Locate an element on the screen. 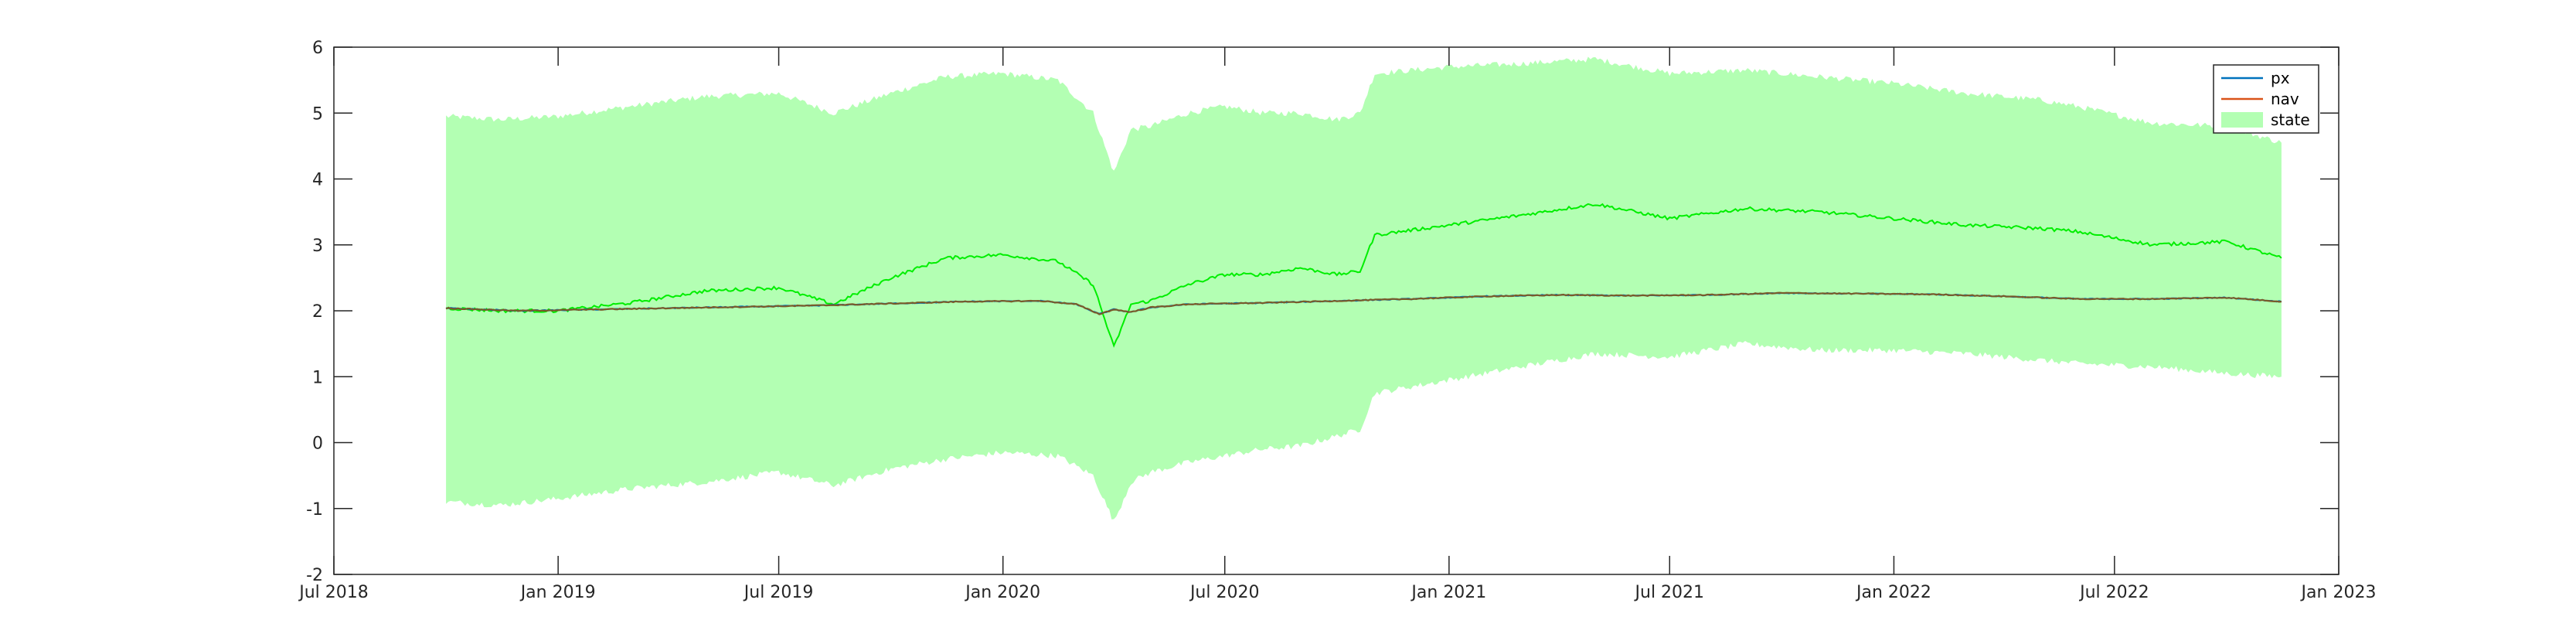 The height and width of the screenshot is (644, 2576). x-tick-label: Jul 2019 is located at coordinates (778, 592).